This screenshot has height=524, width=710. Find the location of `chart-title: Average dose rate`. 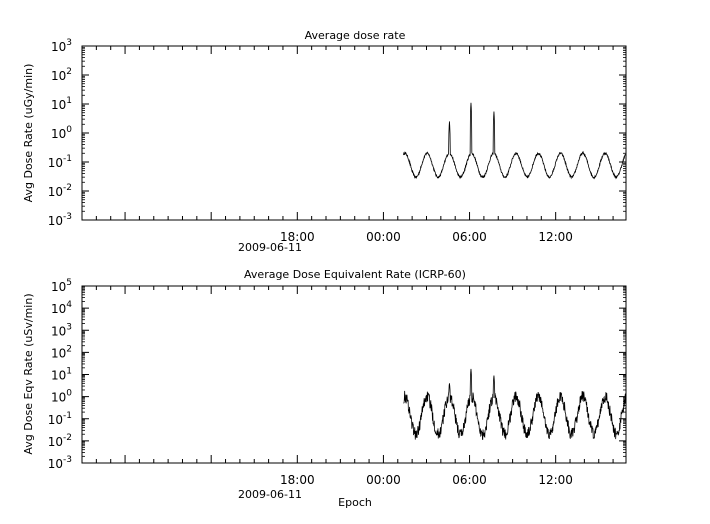

chart-title: Average dose rate is located at coordinates (355, 35).